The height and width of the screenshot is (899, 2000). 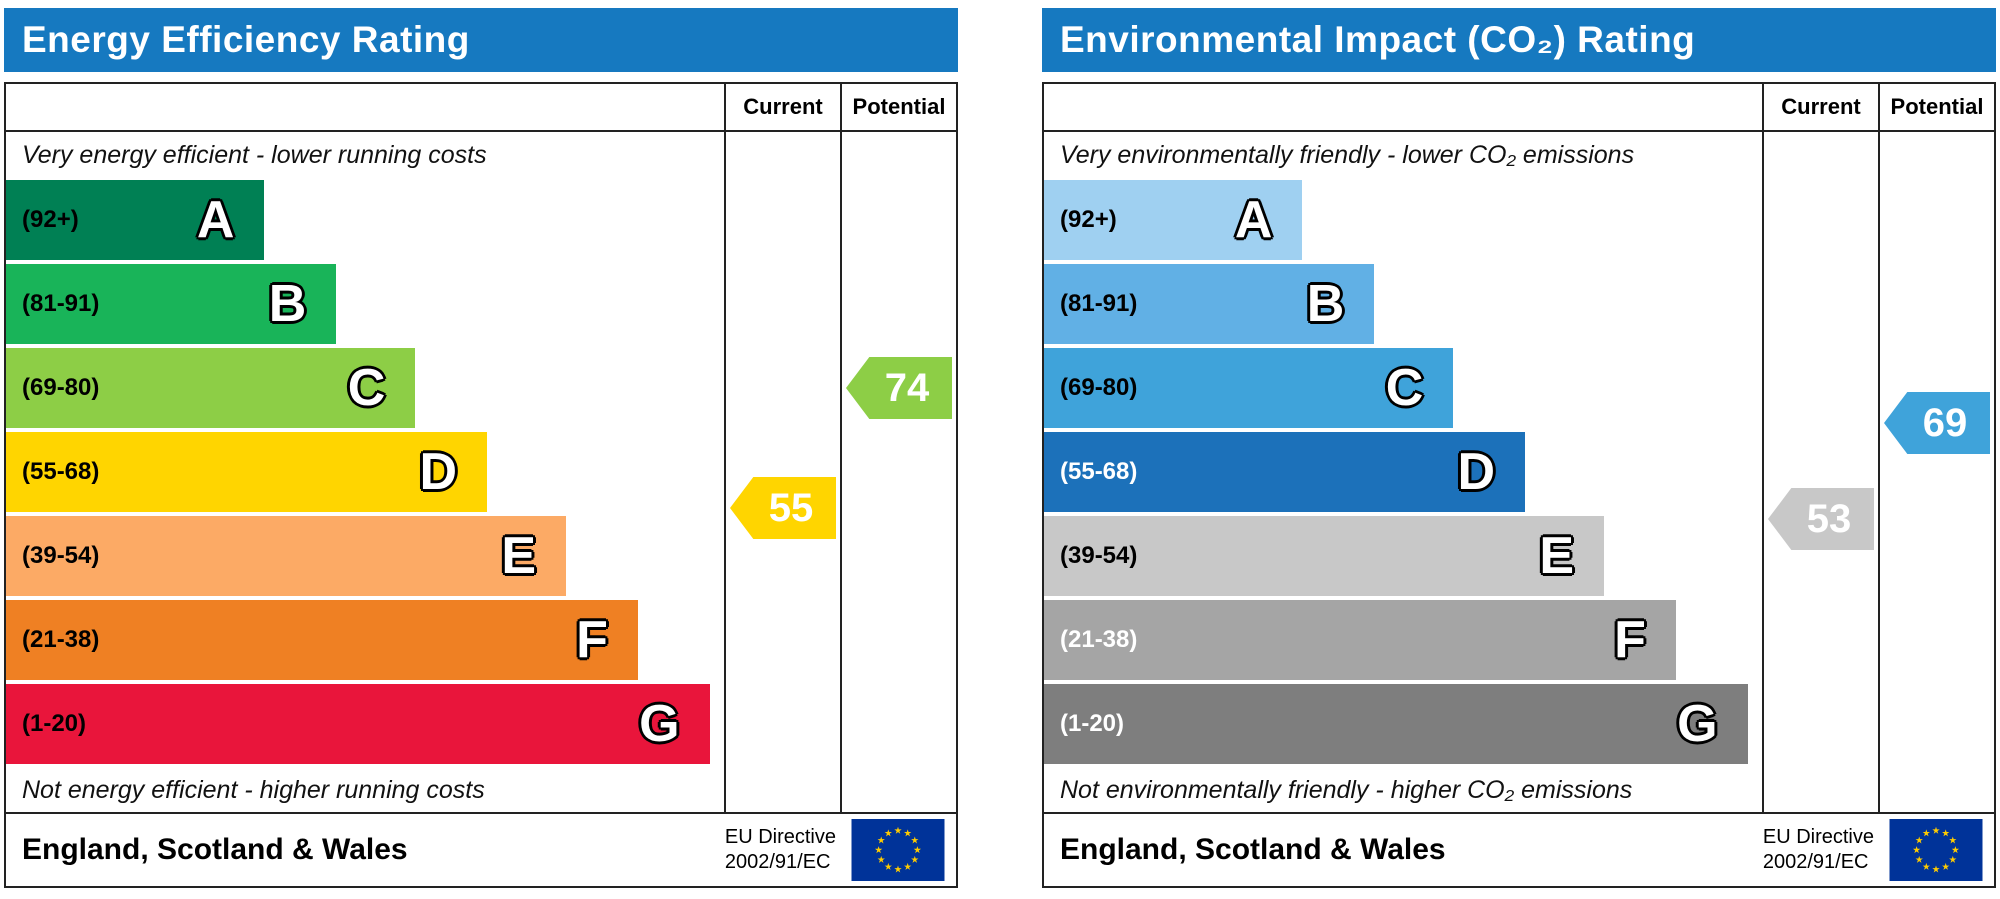 What do you see at coordinates (54, 723) in the screenshot?
I see `band-range-label: (1-20)` at bounding box center [54, 723].